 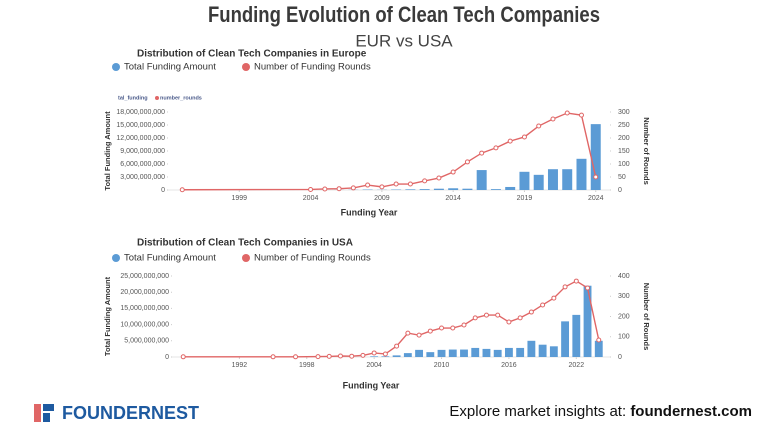 What do you see at coordinates (691, 411) in the screenshot?
I see `footer-link: foundernest.com` at bounding box center [691, 411].